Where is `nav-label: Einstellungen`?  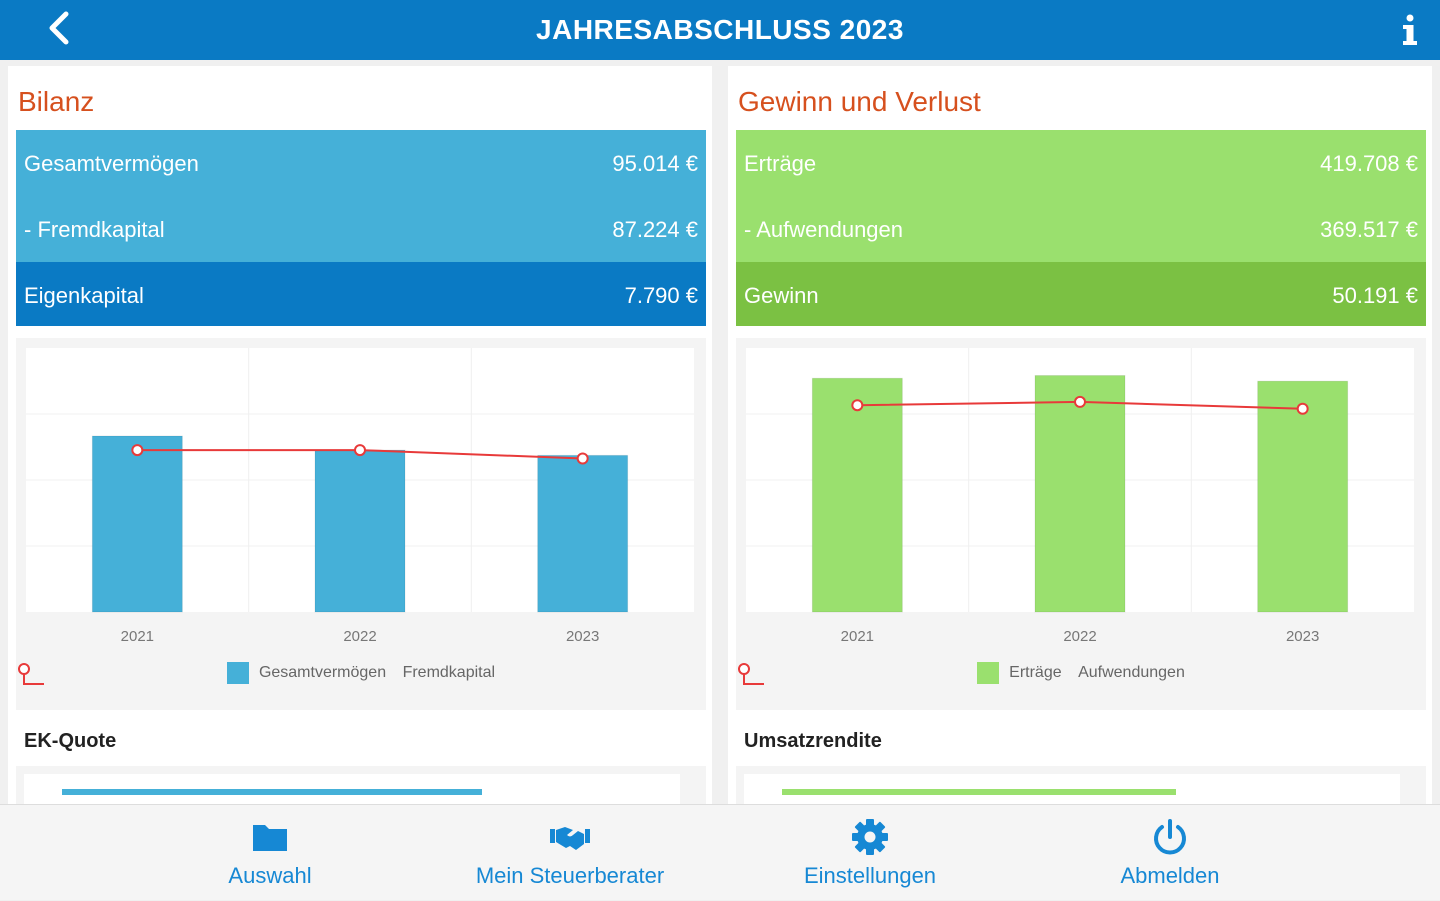
nav-label: Einstellungen is located at coordinates (870, 875).